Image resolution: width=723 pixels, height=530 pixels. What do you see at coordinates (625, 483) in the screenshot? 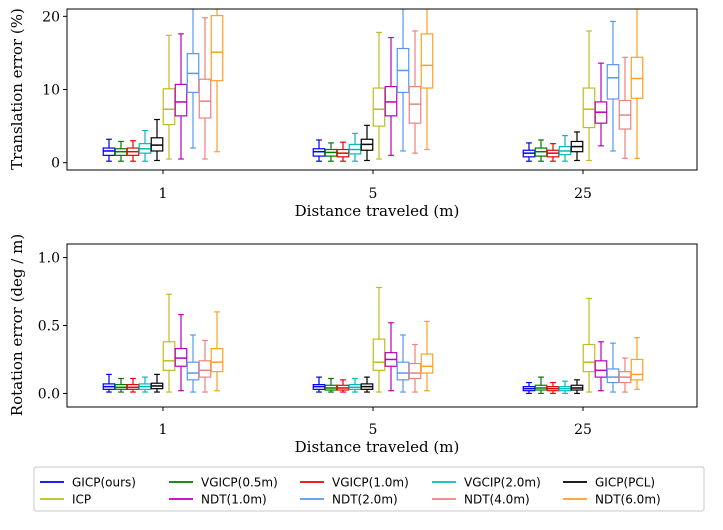
I see `legend-label: GICP(PCL)` at bounding box center [625, 483].